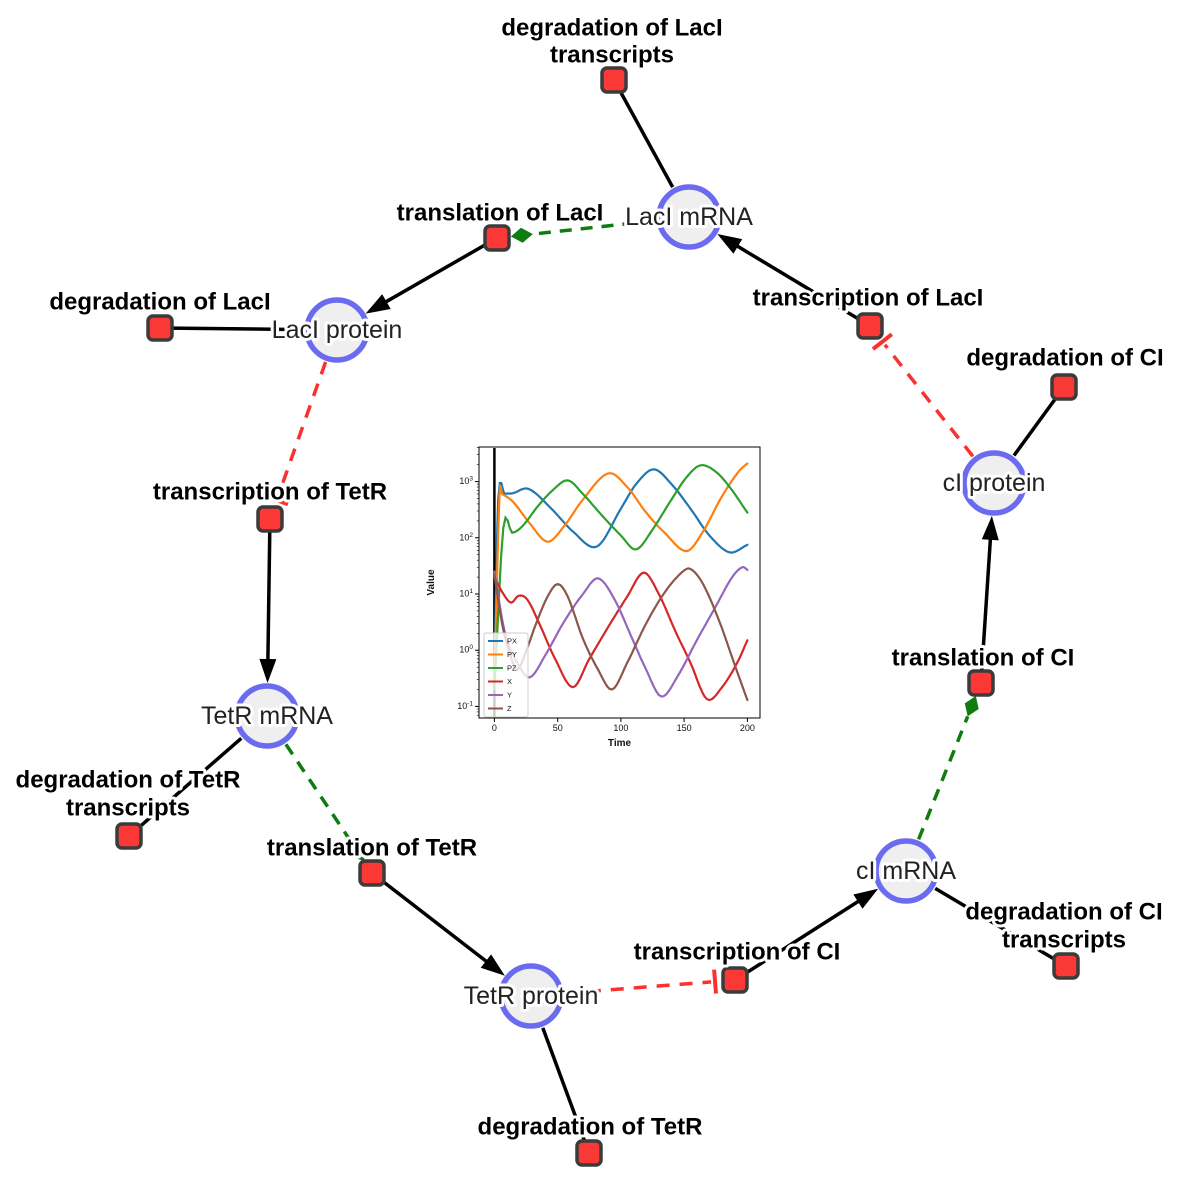  I want to click on species-node-ci-protein, so click(994, 483).